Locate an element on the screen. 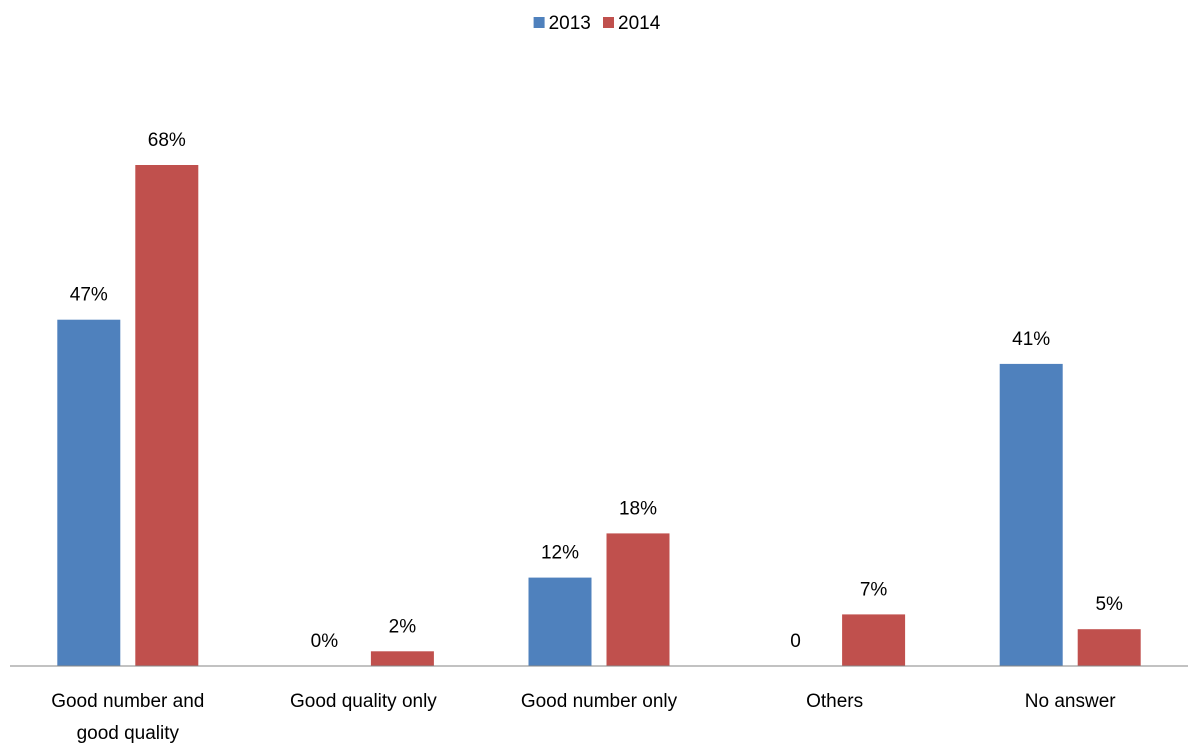 Image resolution: width=1194 pixels, height=751 pixels. category-label-2-line-0: Good number only is located at coordinates (599, 701).